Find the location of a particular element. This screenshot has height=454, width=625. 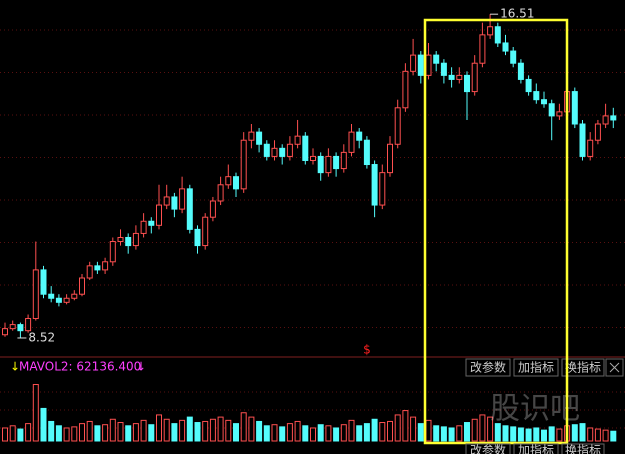

indicator-label: MAVOL2: 62136.400 is located at coordinates (80, 367).